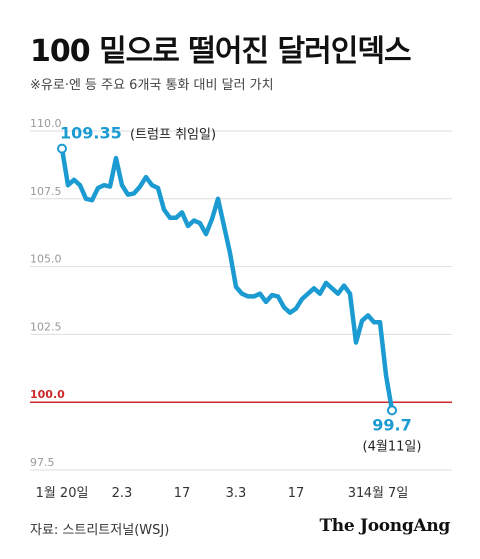 The height and width of the screenshot is (559, 480). I want to click on chart-subtitle: ※유로·엔 등 주요 6개국 통화 대비 달러 가치, so click(152, 85).